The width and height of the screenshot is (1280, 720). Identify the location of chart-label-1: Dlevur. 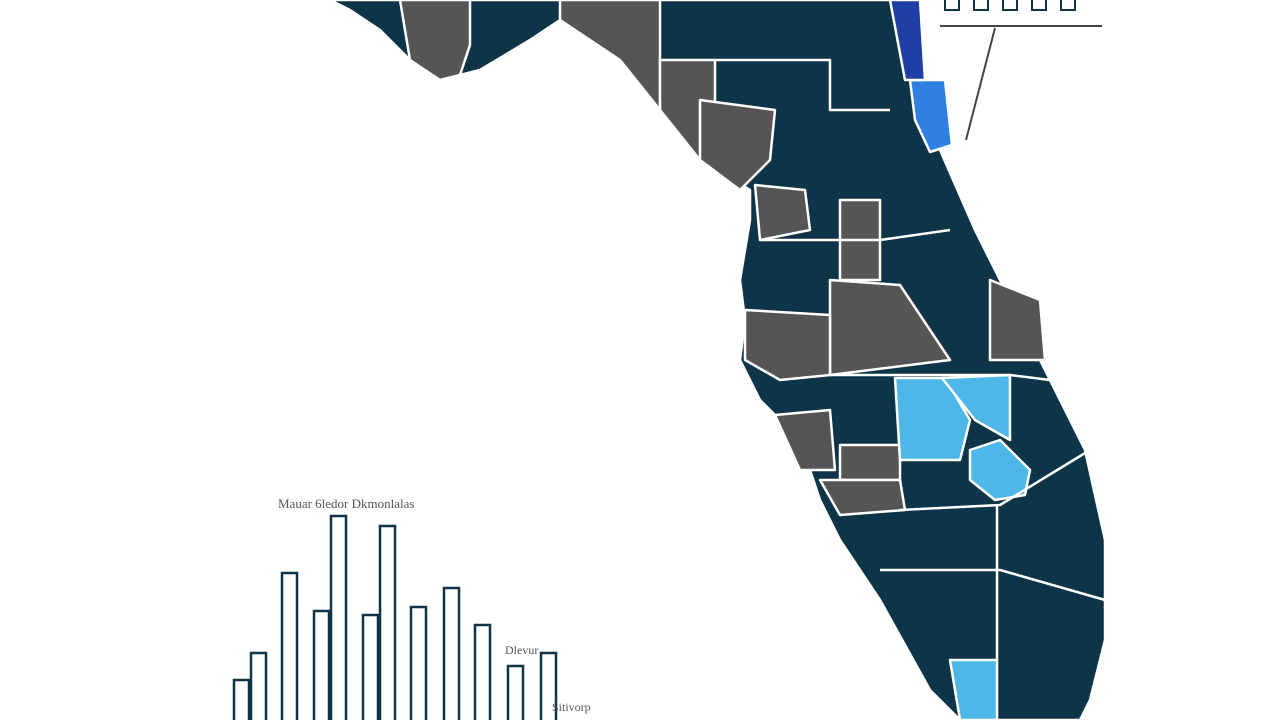
(521, 650).